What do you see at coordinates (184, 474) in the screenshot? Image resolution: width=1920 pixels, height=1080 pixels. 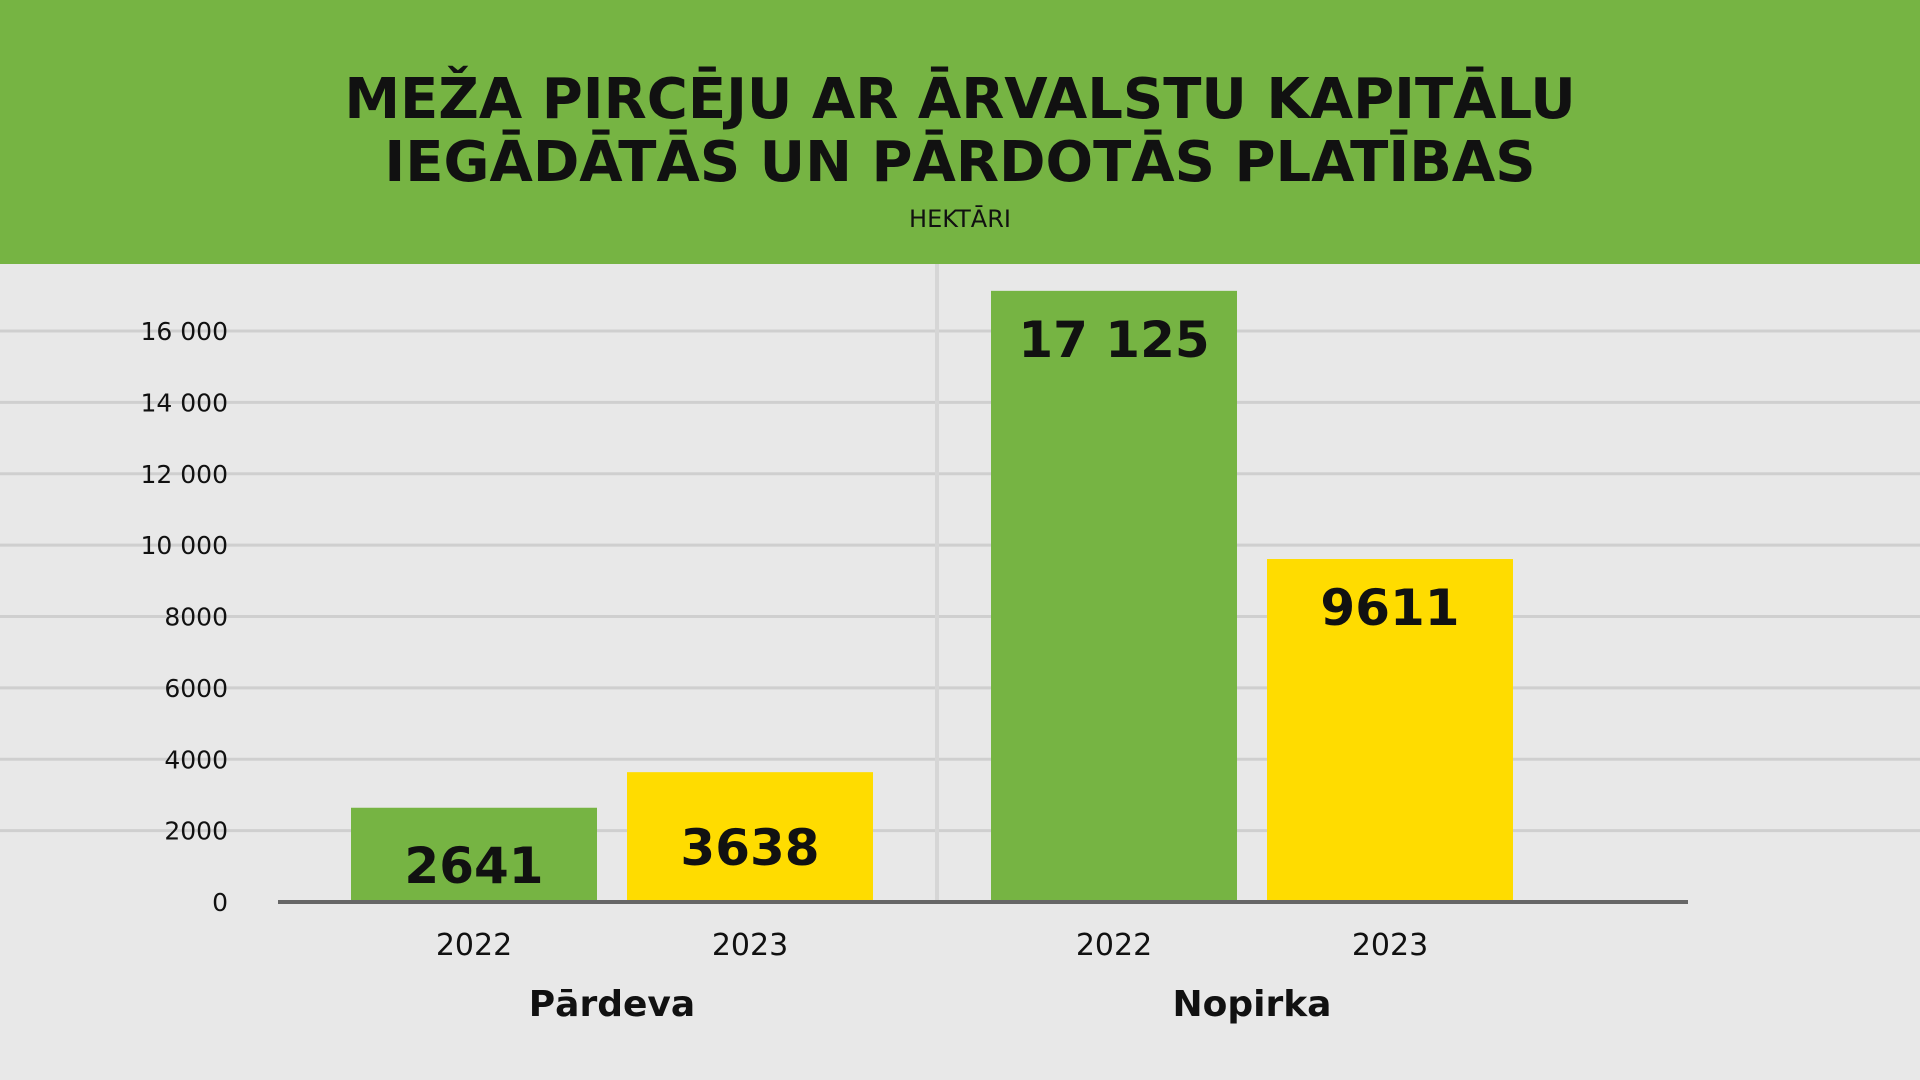 I see `y-tick-label: 12 000` at bounding box center [184, 474].